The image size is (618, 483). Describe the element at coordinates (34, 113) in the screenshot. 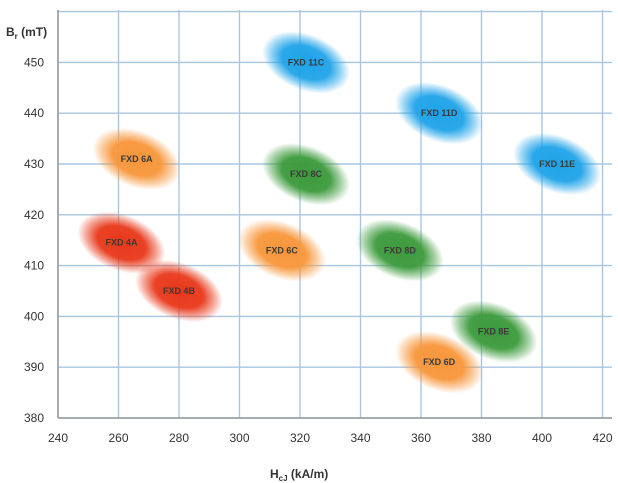

I see `y-tick-label: 440` at that location.